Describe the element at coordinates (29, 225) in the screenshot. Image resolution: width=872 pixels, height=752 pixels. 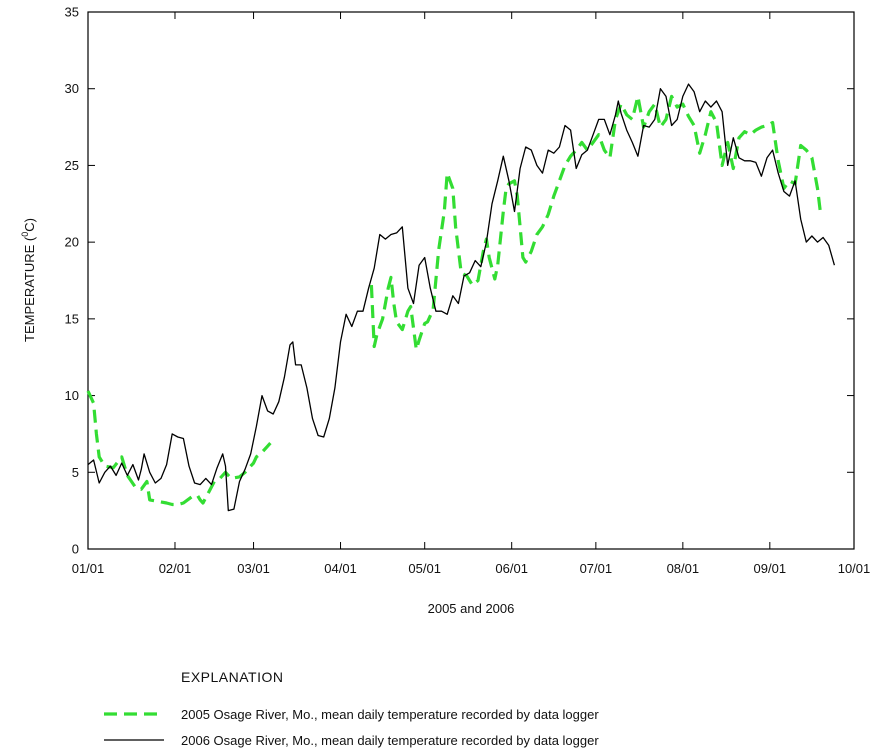
I see `y-axis-title-unit: C)` at that location.